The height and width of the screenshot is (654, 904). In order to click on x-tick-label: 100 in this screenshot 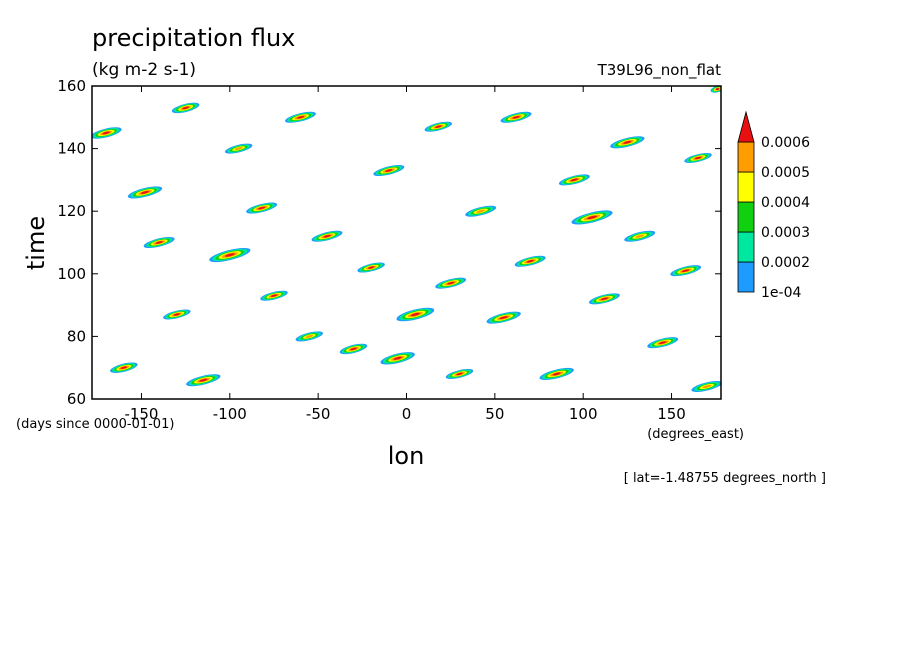, I will do `click(583, 414)`.